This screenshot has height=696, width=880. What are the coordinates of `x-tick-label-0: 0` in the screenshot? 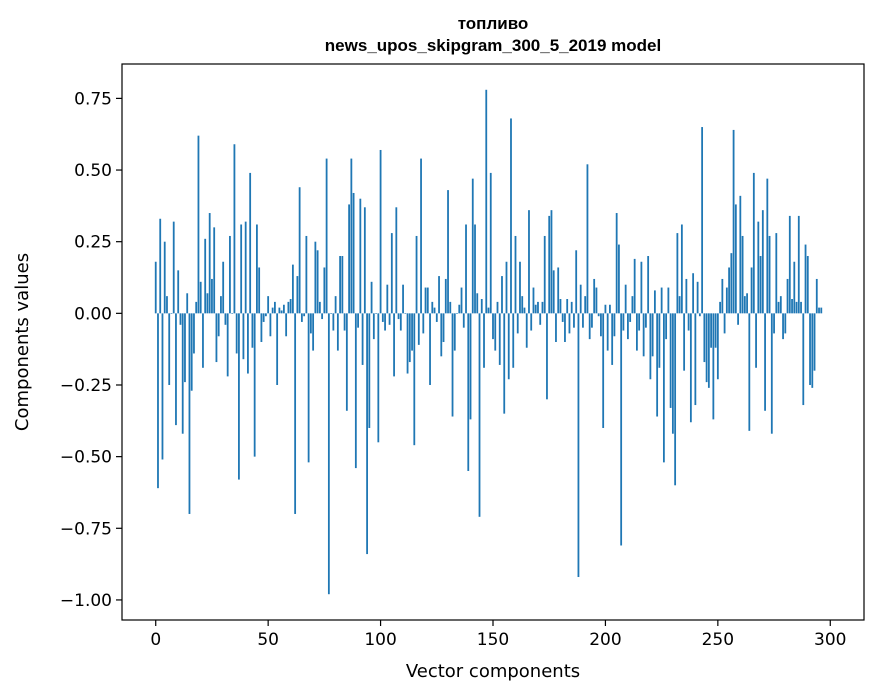 It's located at (155, 640).